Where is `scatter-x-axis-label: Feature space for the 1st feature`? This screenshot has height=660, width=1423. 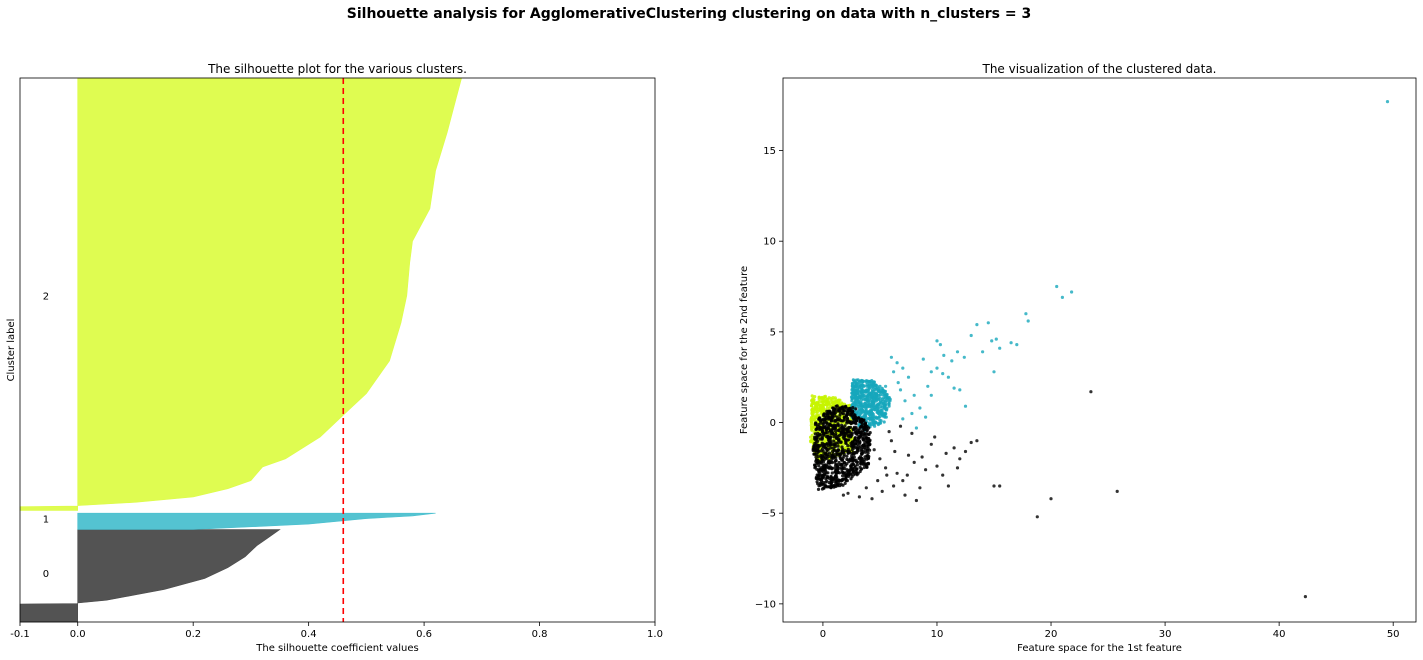 scatter-x-axis-label: Feature space for the 1st feature is located at coordinates (1099, 648).